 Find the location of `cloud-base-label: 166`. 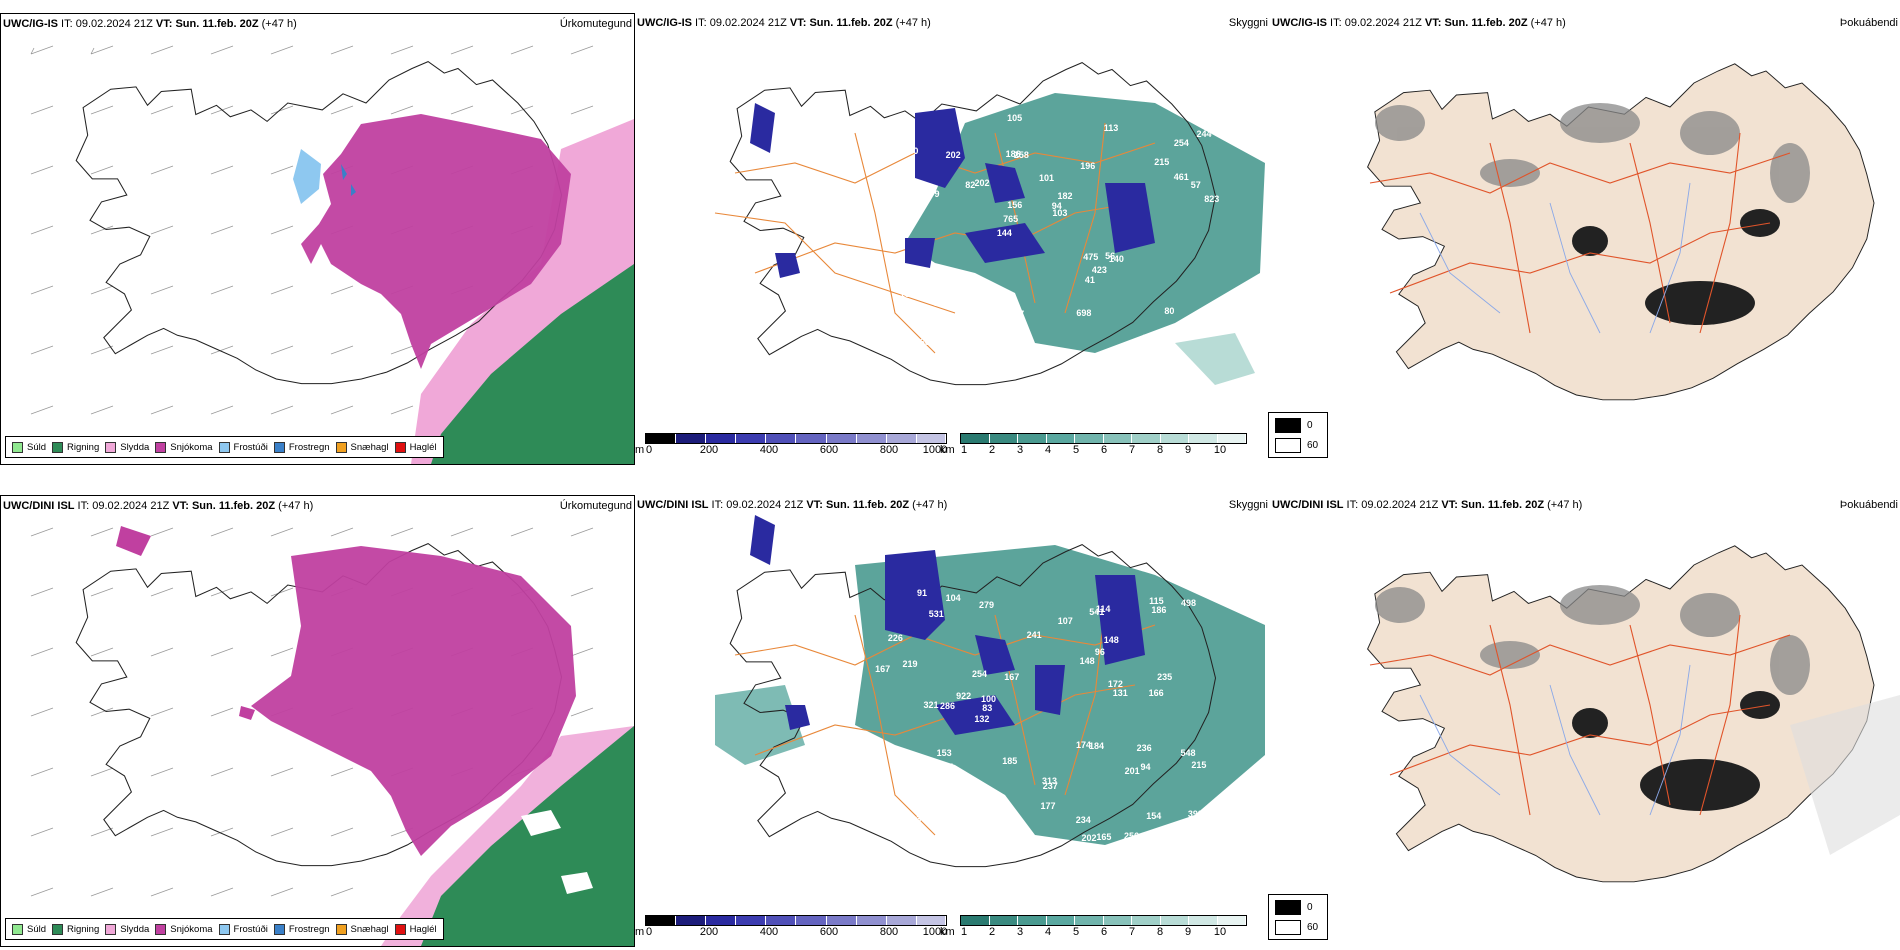

cloud-base-label: 166 is located at coordinates (922, 341).